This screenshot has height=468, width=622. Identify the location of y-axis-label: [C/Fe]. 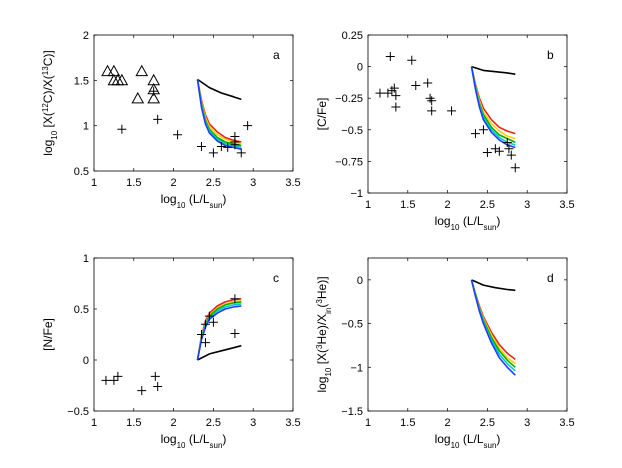
(322, 114).